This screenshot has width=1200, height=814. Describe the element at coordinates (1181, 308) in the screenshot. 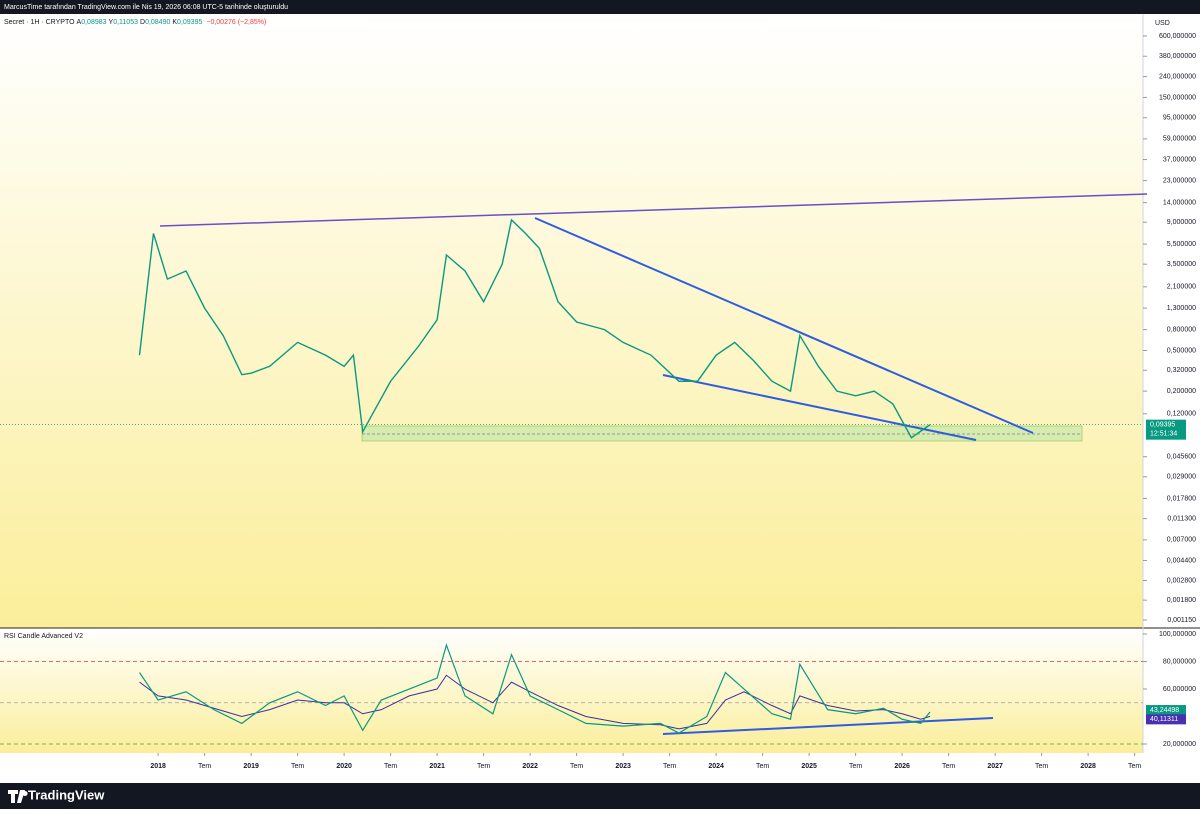

I see `y-tick-label: 1,300000` at that location.